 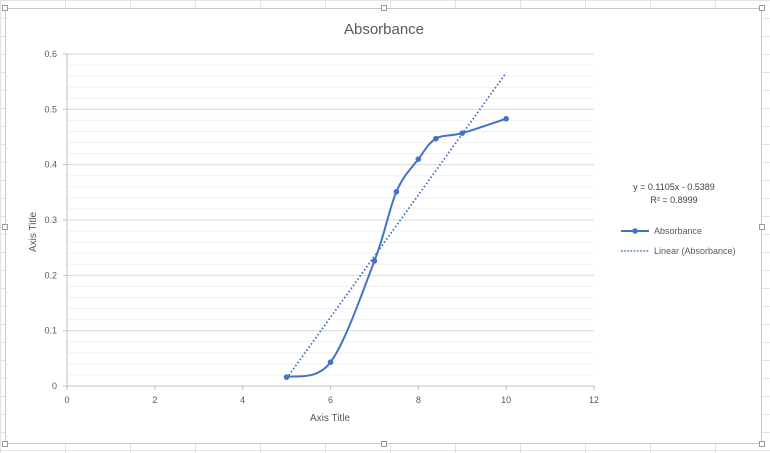 I want to click on trendline-equation: y = 0.1105x - 0.5389, so click(x=674, y=187).